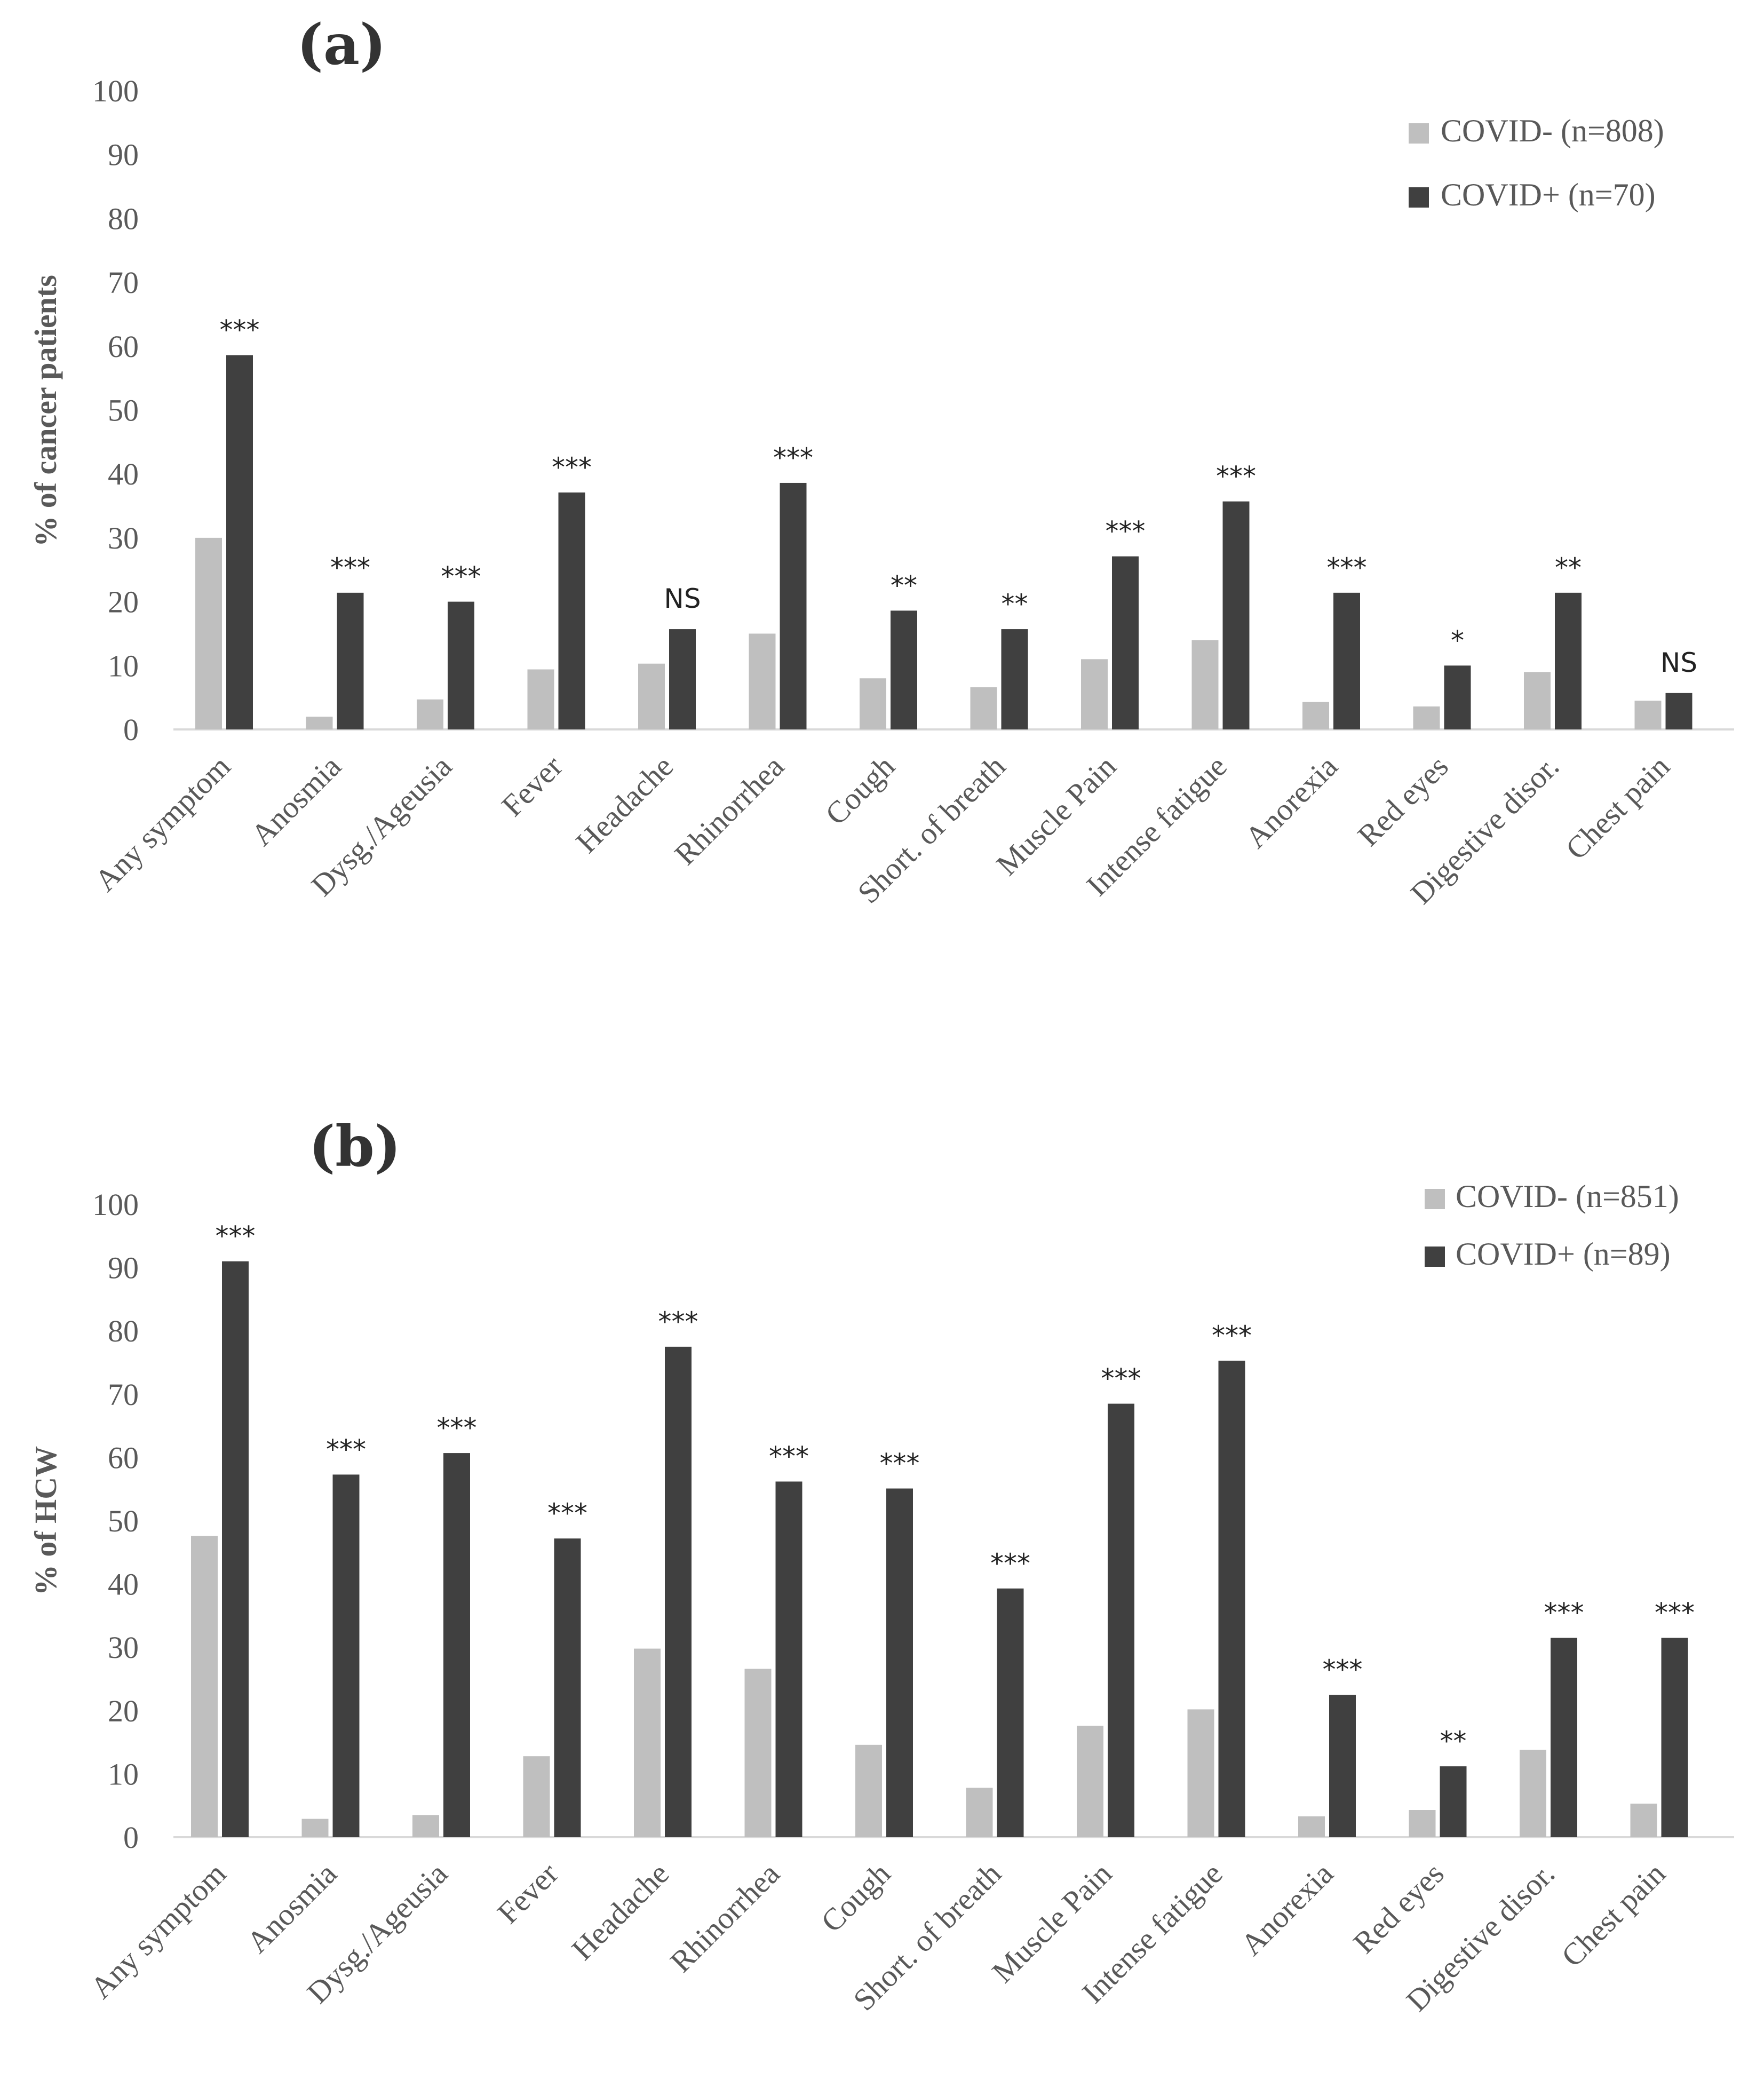 This screenshot has width=1764, height=2088. Describe the element at coordinates (45, 411) in the screenshot. I see `y-axis-label: % of cancer patients` at that location.